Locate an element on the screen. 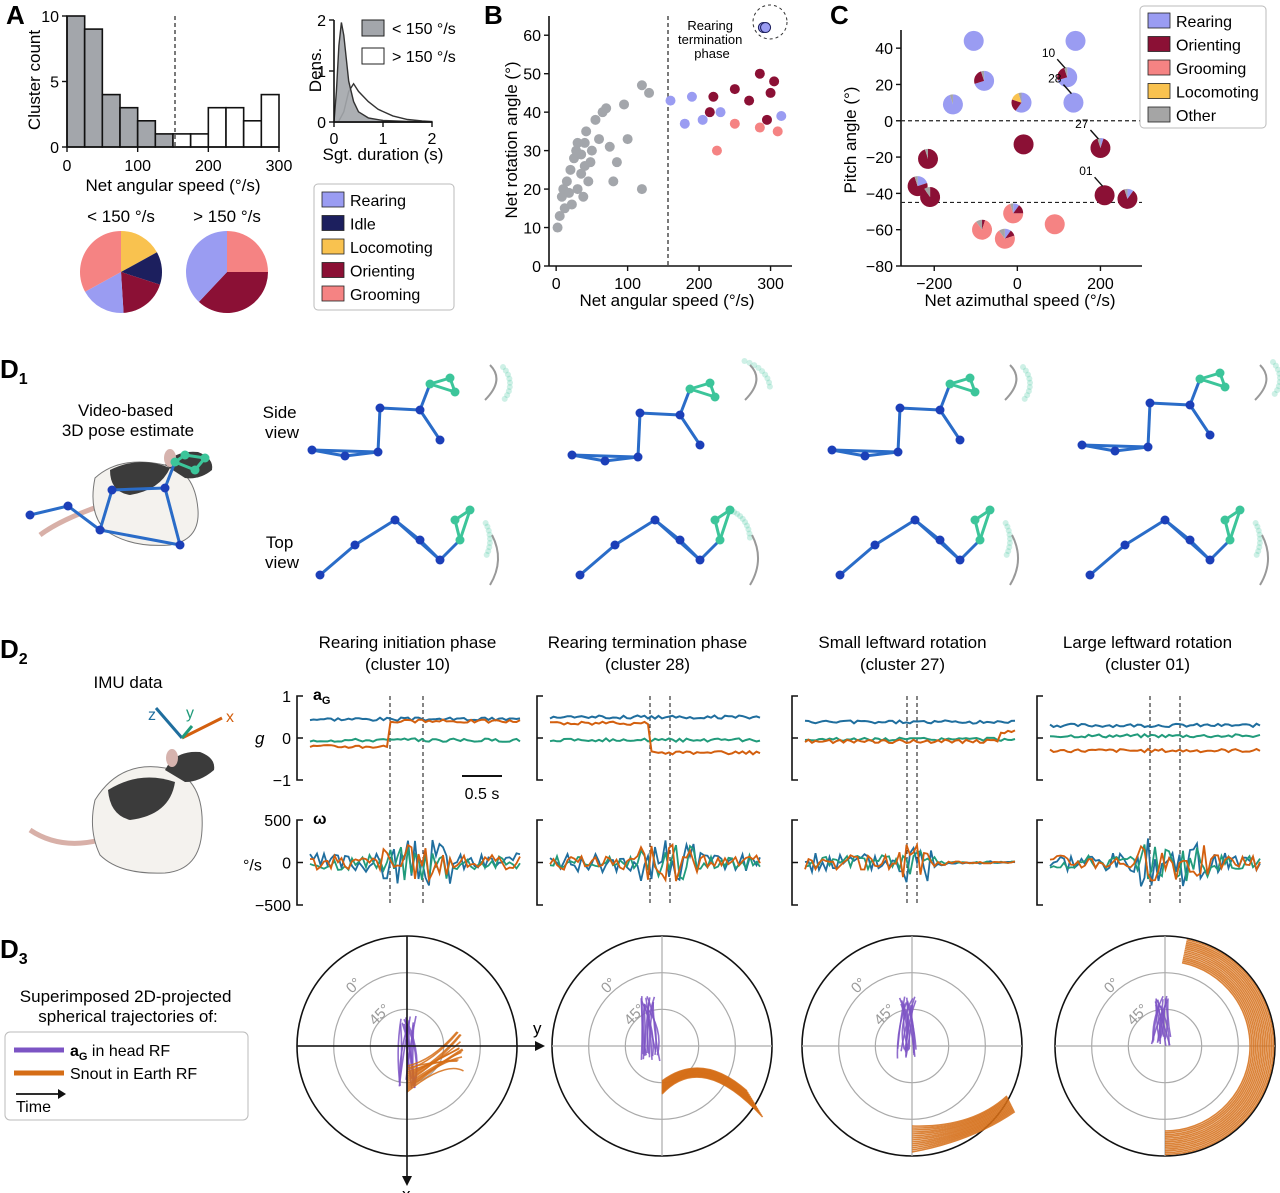  scatter-b-xtick-label: 300 is located at coordinates (770, 284).